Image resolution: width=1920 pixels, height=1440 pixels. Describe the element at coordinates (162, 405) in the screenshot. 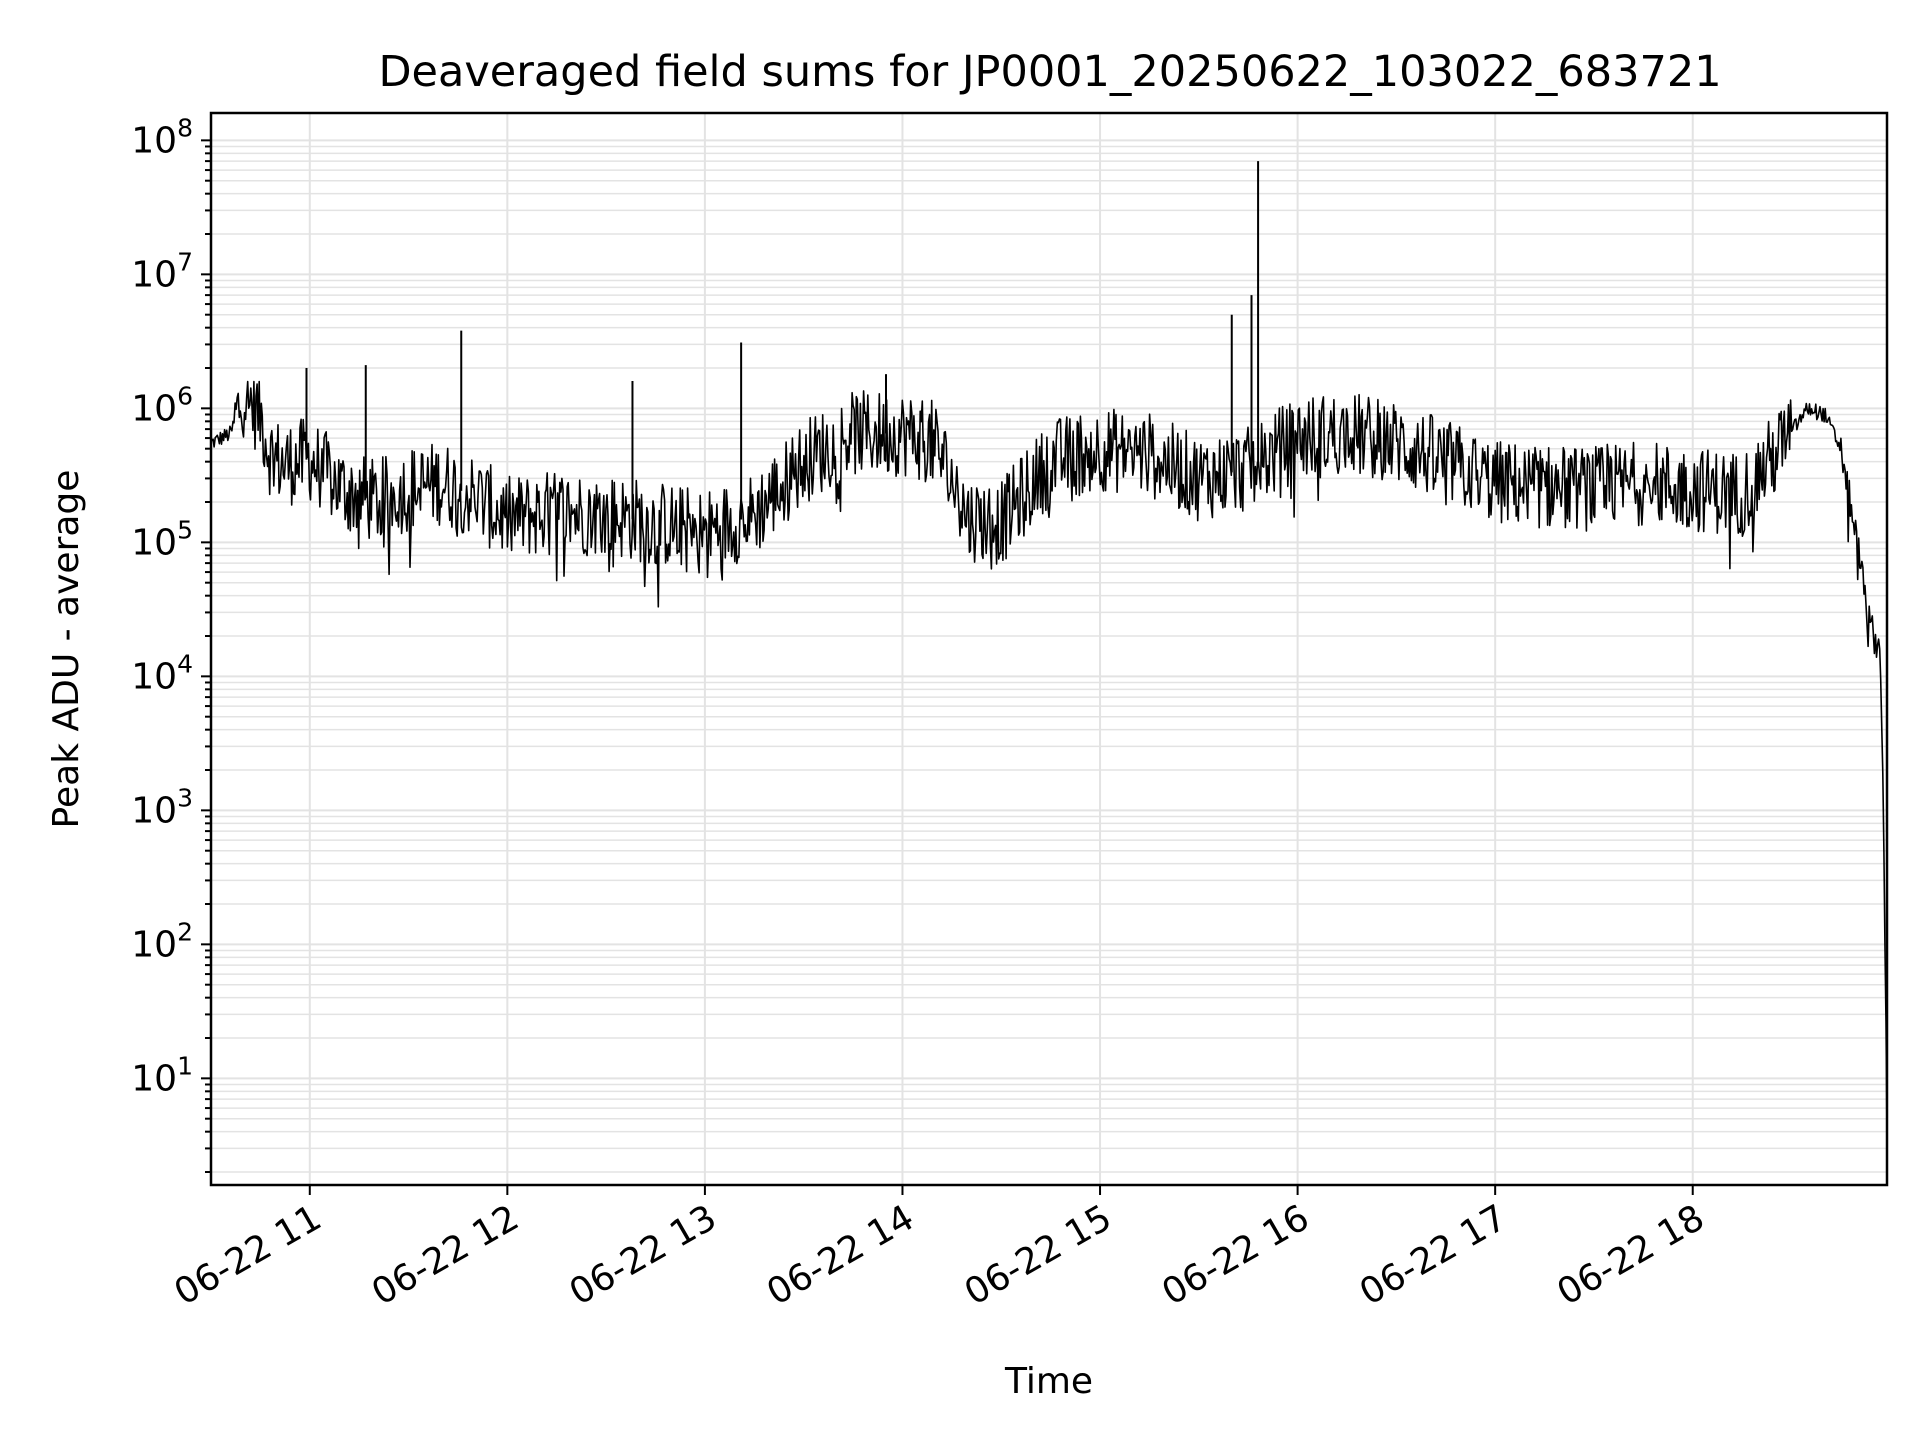

I see `y-tick-label: 10⁶` at that location.